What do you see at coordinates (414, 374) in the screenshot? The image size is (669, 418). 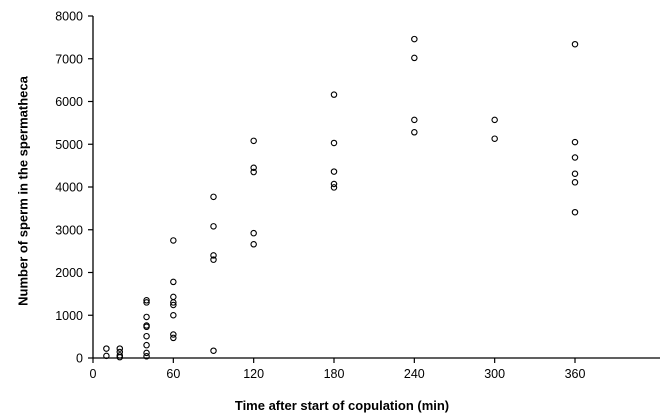 I see `x-tick-label: 240` at bounding box center [414, 374].